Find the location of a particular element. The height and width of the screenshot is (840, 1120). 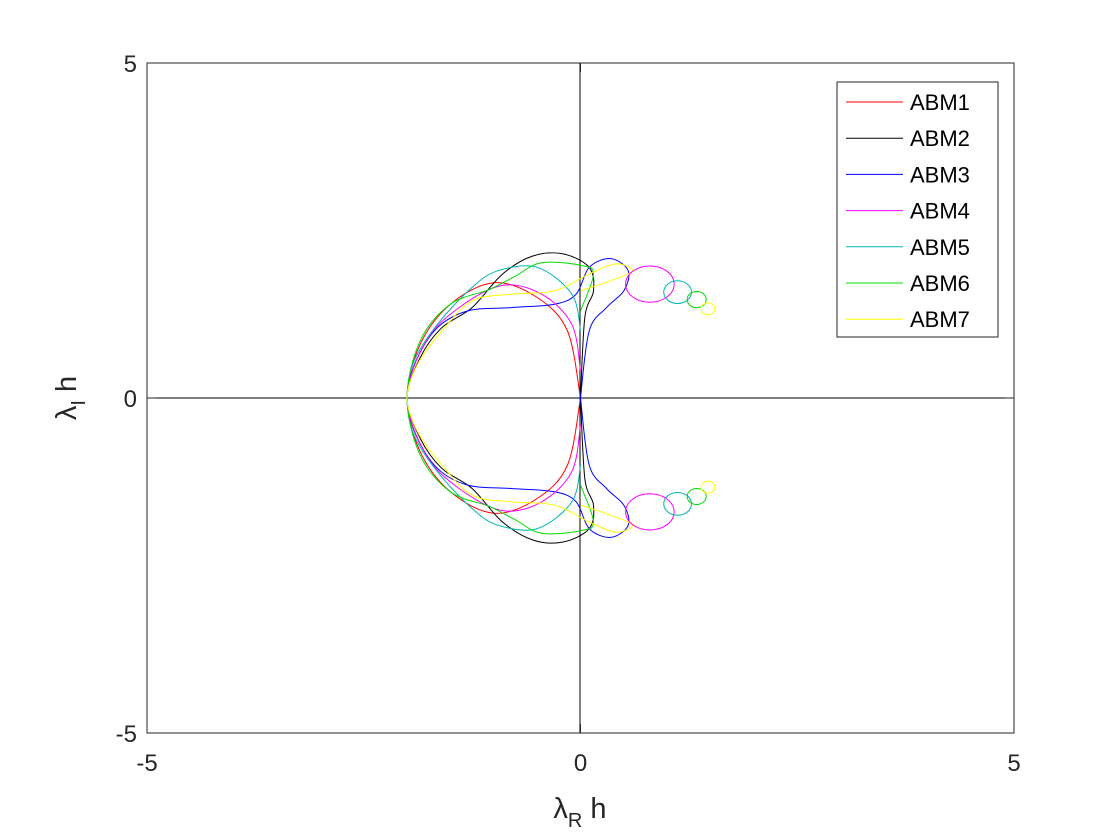

y-tick-label: -5 is located at coordinates (126, 734).